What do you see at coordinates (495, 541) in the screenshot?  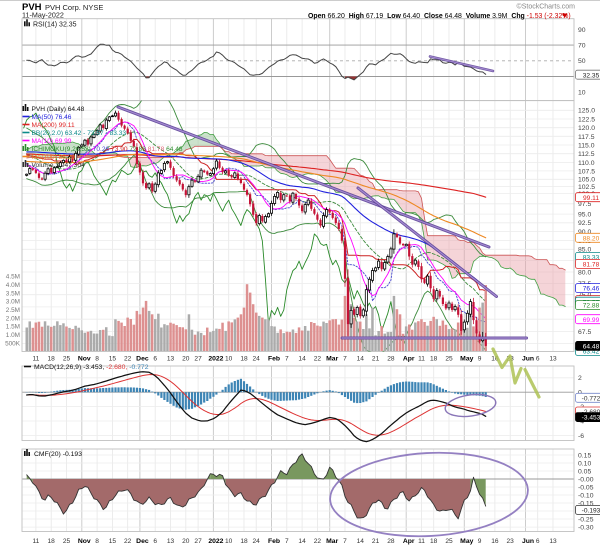 I see `svg-text: 16` at bounding box center [495, 541].